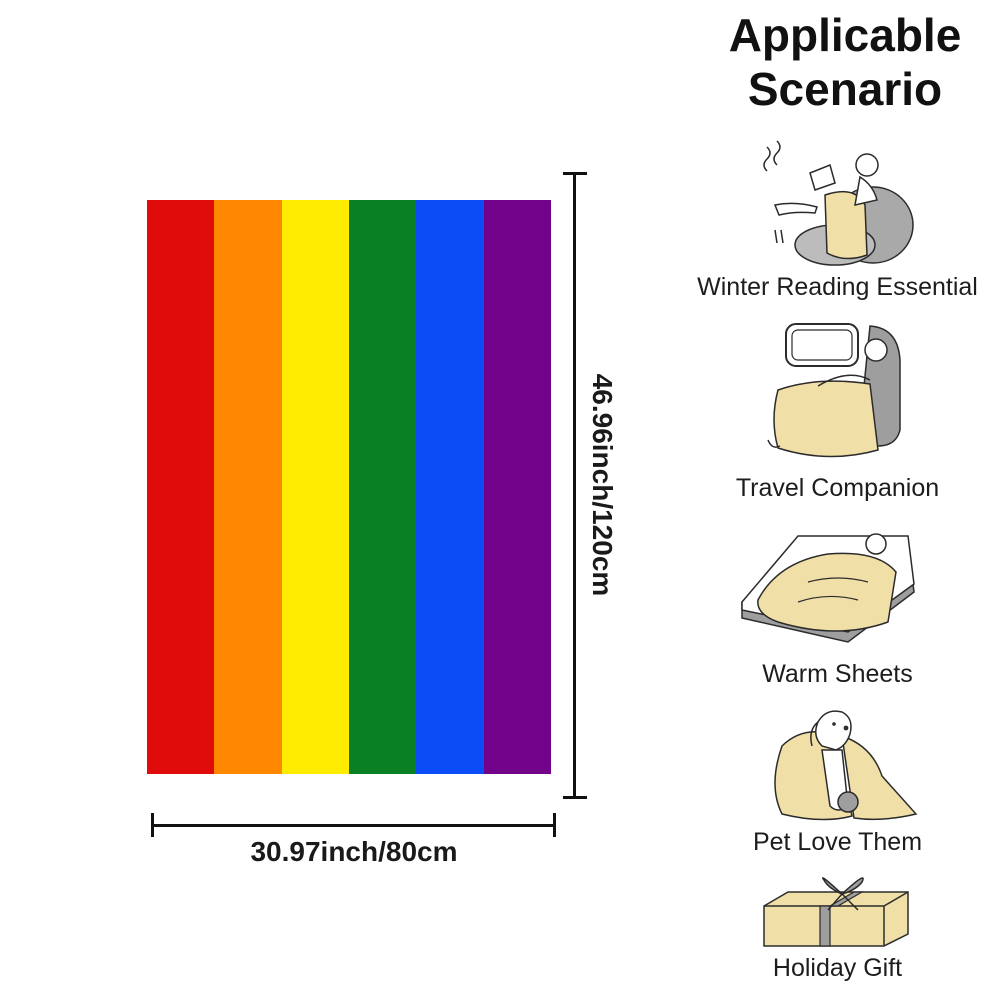 This screenshot has width=1000, height=1000. What do you see at coordinates (834, 390) in the screenshot?
I see `travel-seat-icon` at bounding box center [834, 390].